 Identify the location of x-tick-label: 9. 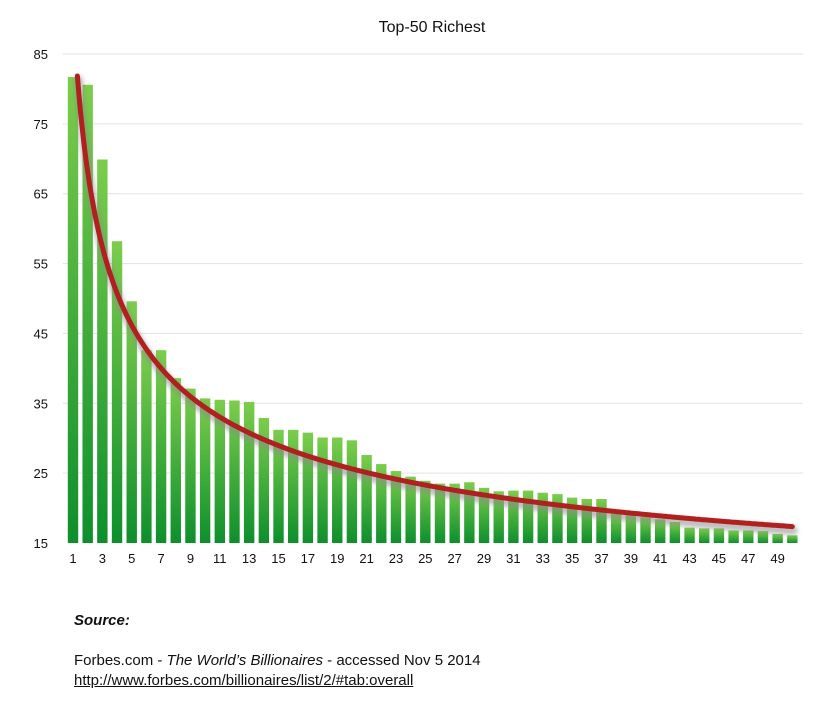
(190, 558).